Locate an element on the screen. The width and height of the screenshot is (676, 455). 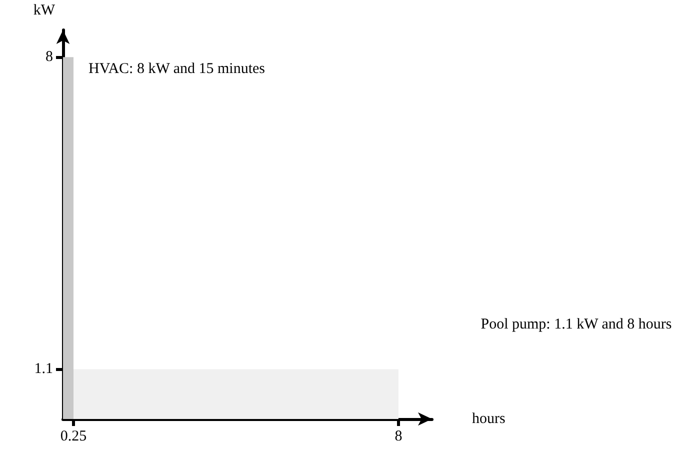
annotation: HVAC: 8 kW and 15 minutes is located at coordinates (177, 69).